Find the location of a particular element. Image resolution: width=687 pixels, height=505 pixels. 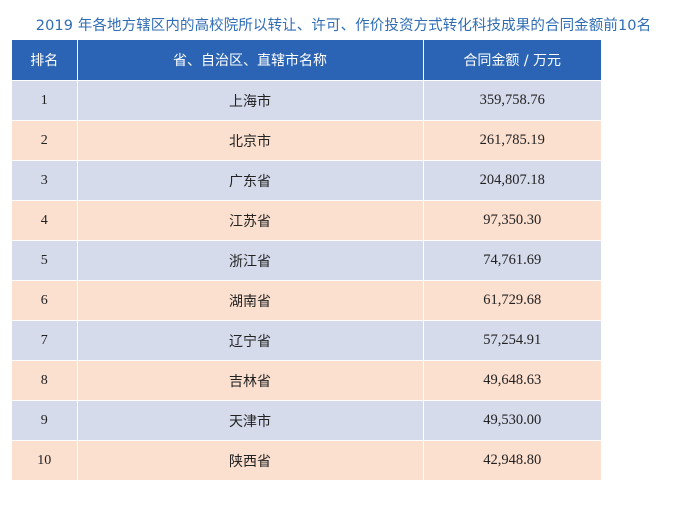

table-row: 9 天津市 49,530.00 is located at coordinates (306, 420).